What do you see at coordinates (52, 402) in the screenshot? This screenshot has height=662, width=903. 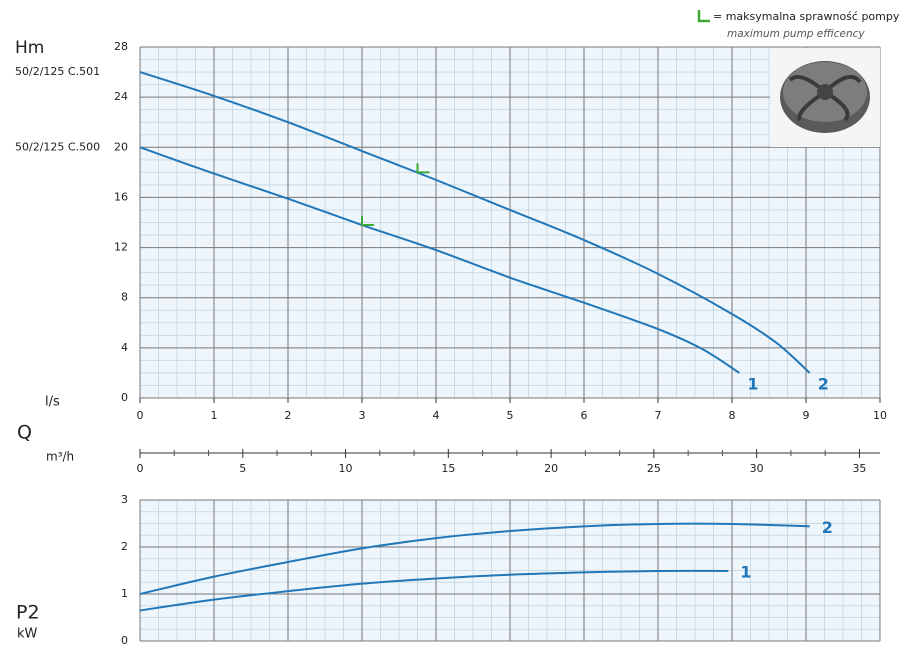 I see `x-axis-label: l/s` at bounding box center [52, 402].